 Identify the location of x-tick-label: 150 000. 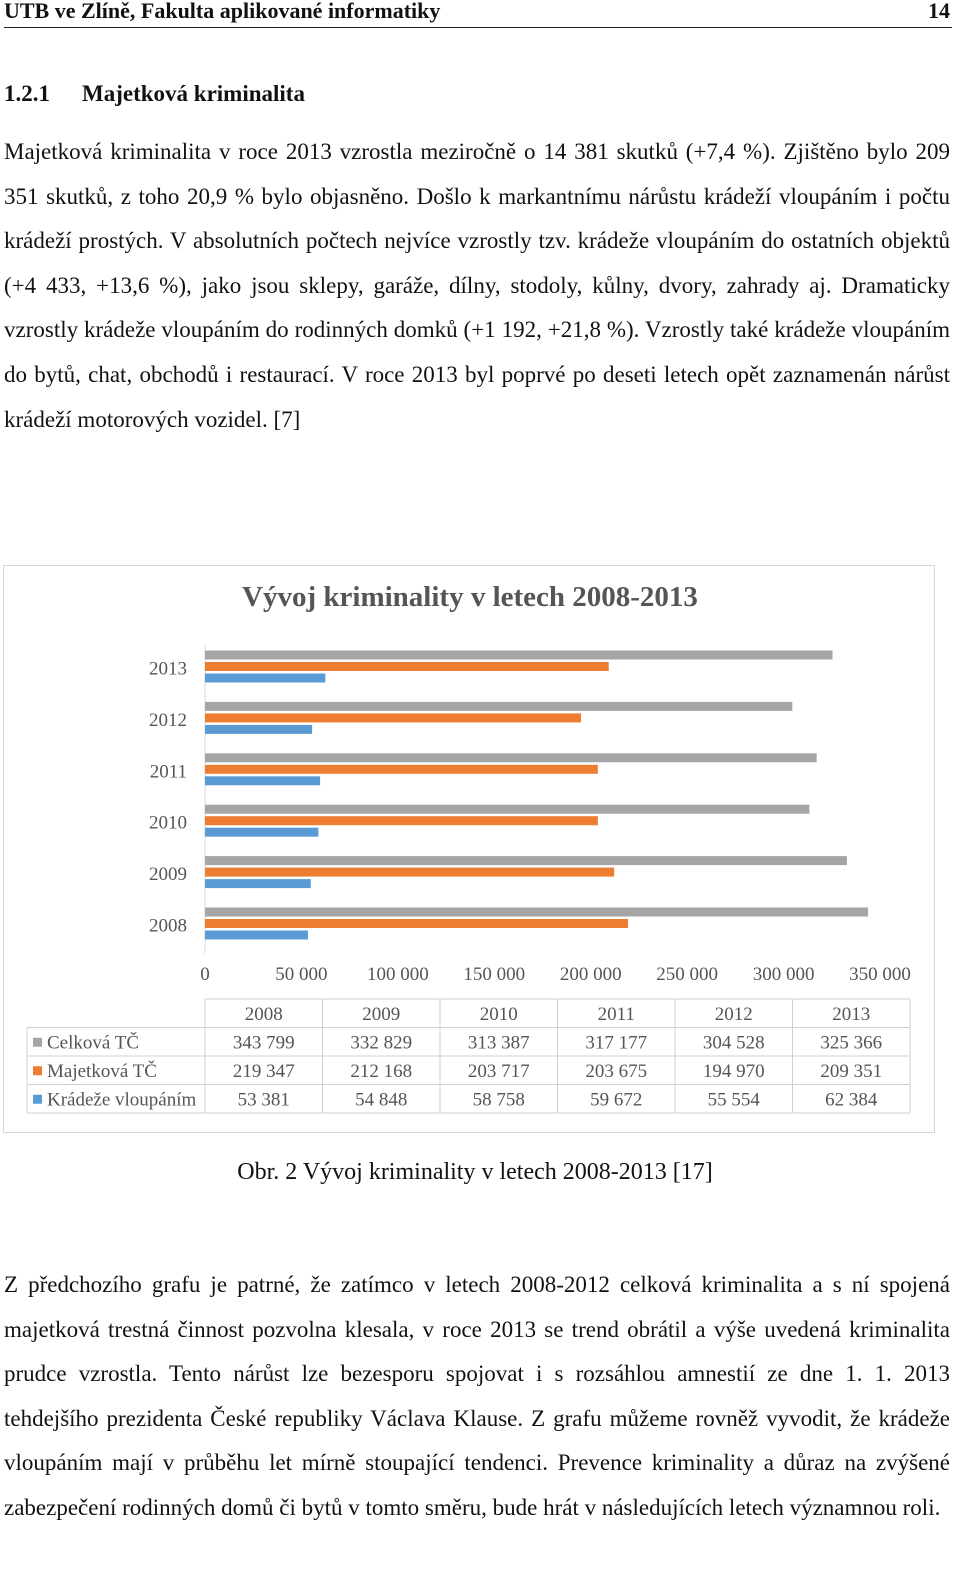
(494, 974).